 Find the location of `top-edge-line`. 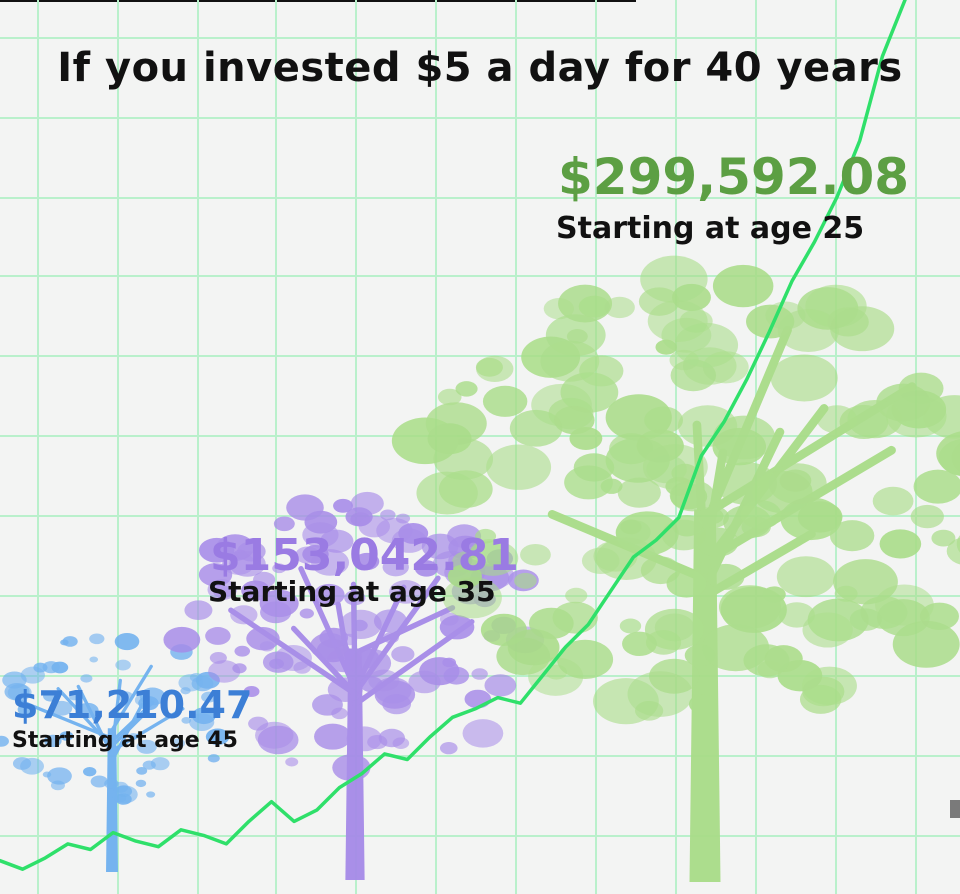

top-edge-line is located at coordinates (318, 1).